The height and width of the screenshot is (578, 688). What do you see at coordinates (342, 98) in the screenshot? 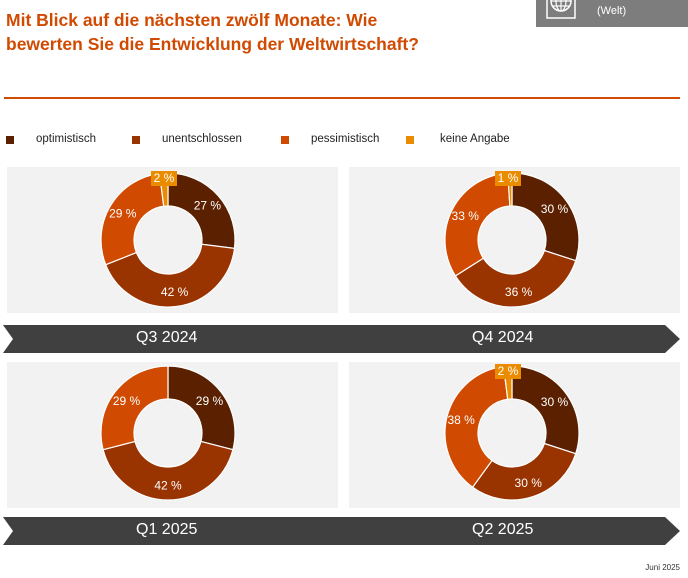
I see `title-divider` at bounding box center [342, 98].